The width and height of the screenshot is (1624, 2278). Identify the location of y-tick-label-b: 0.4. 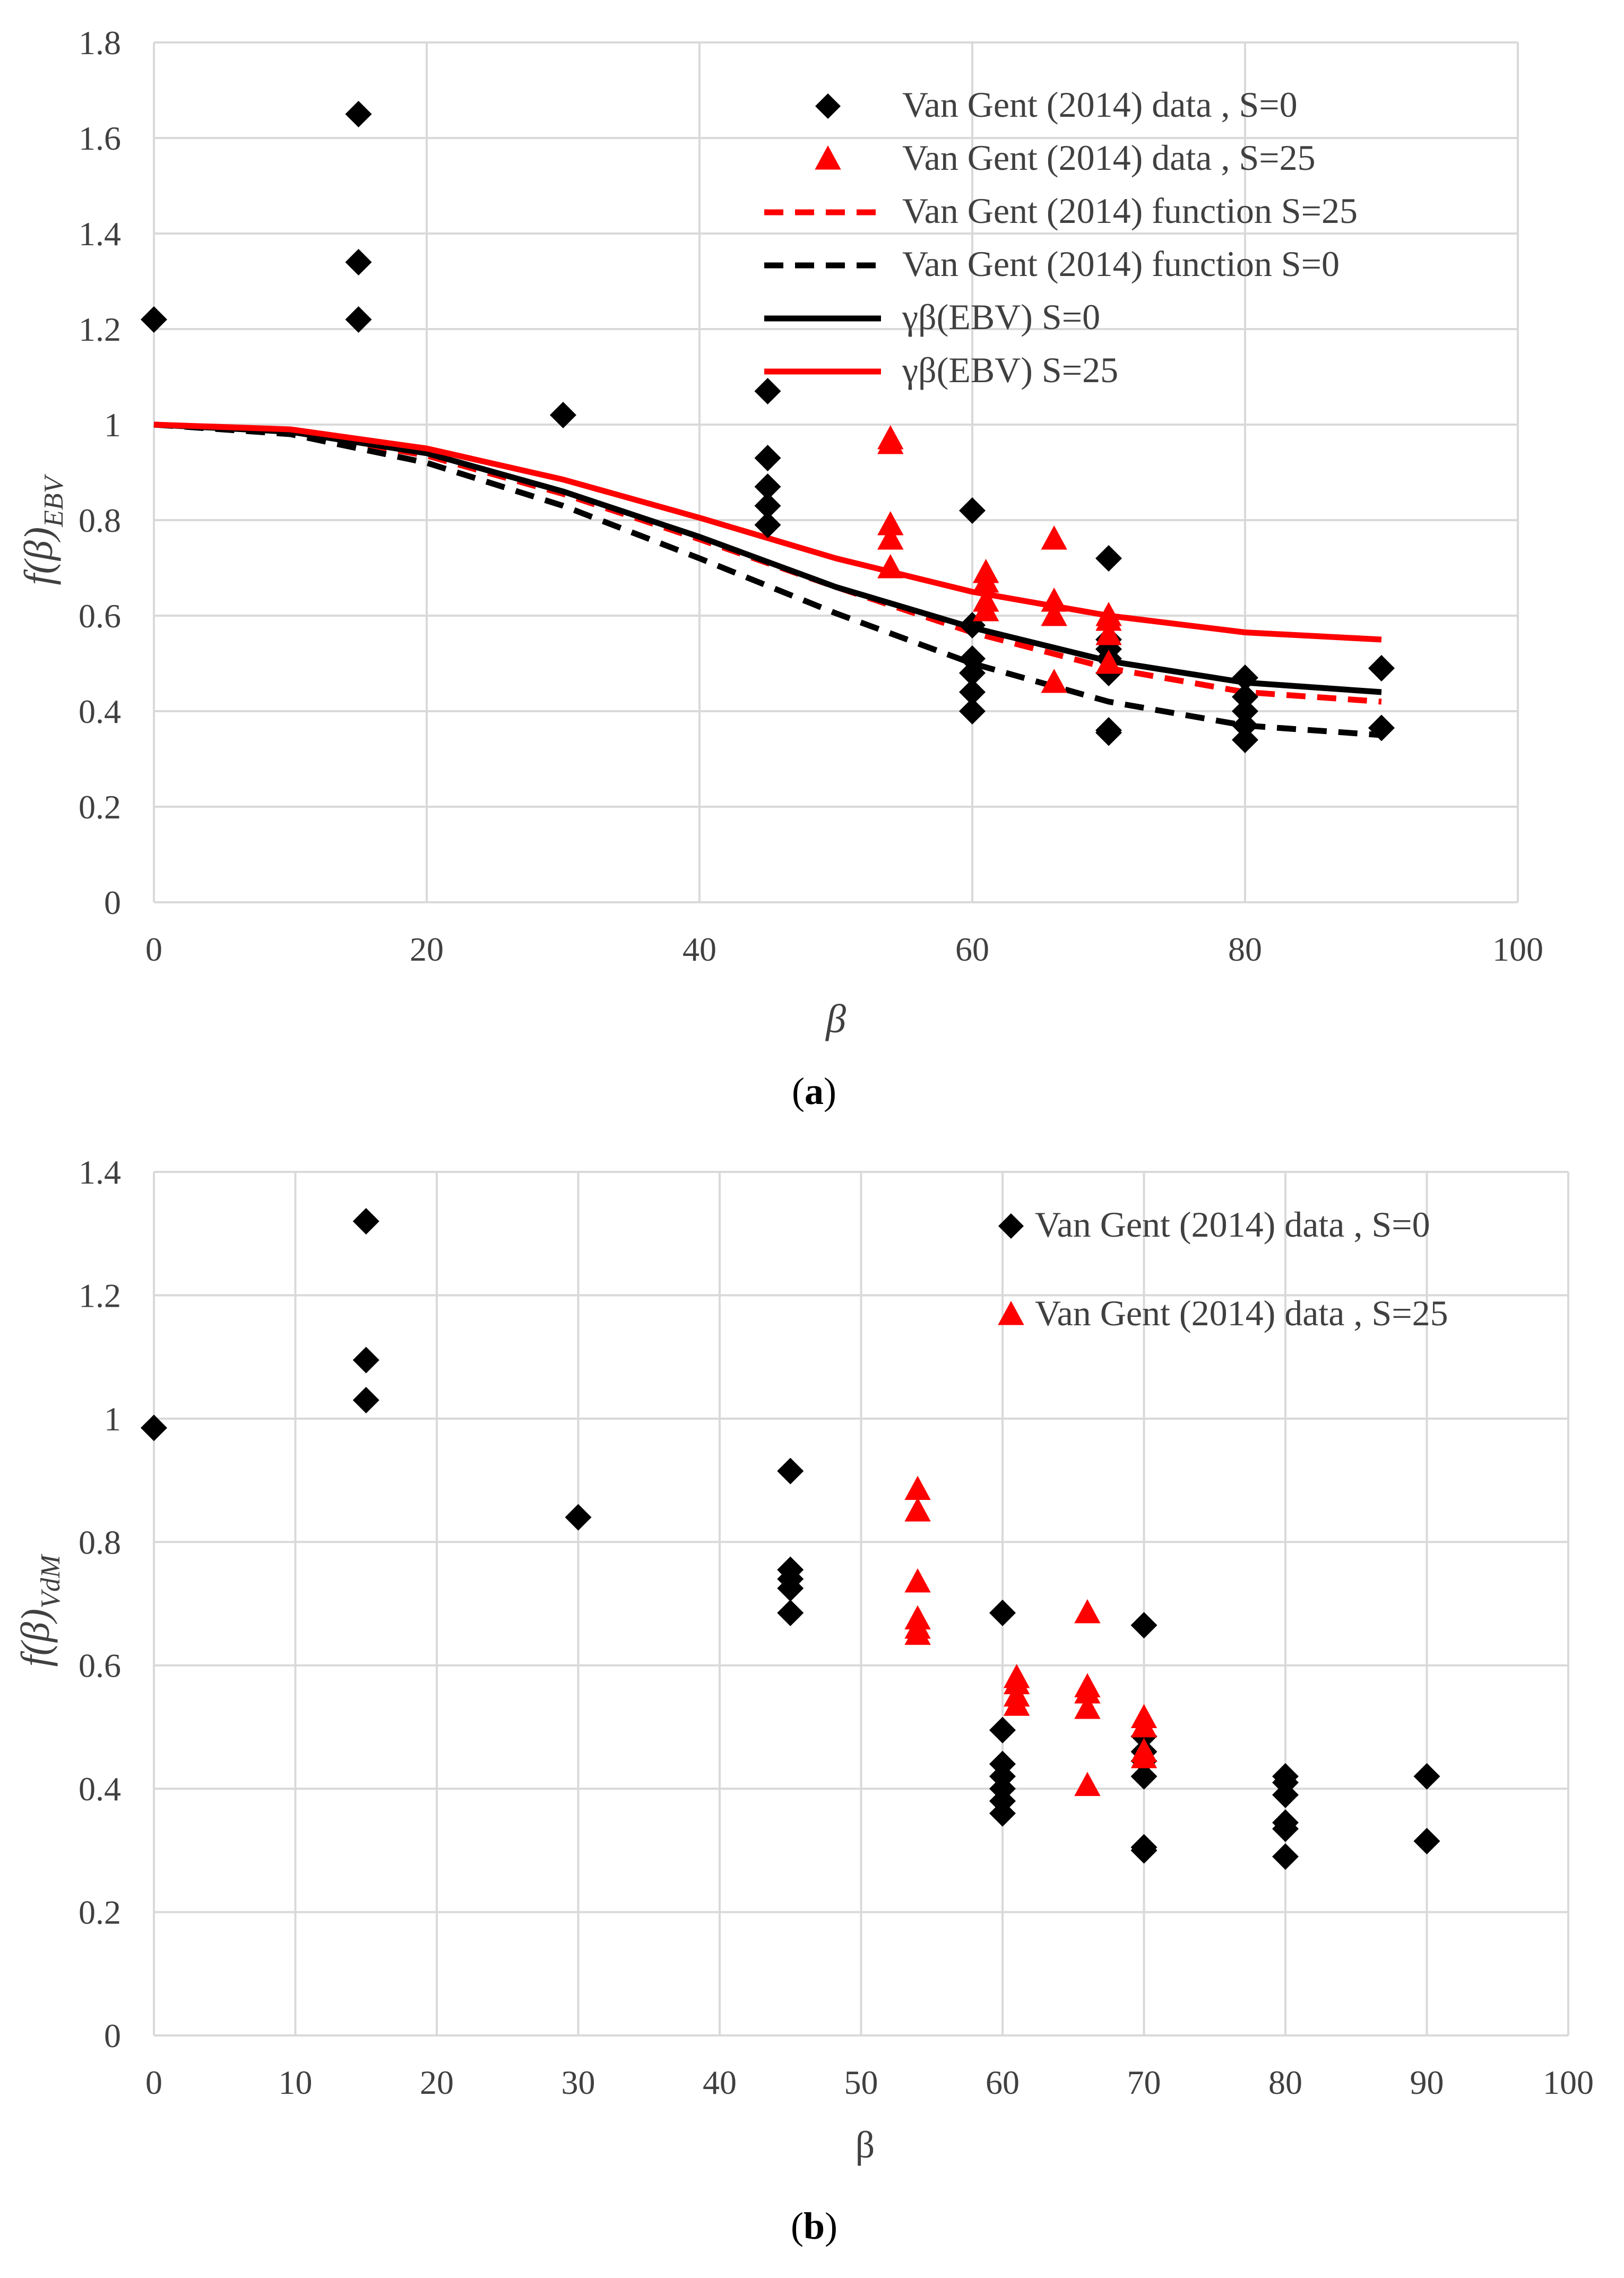
(100, 1789).